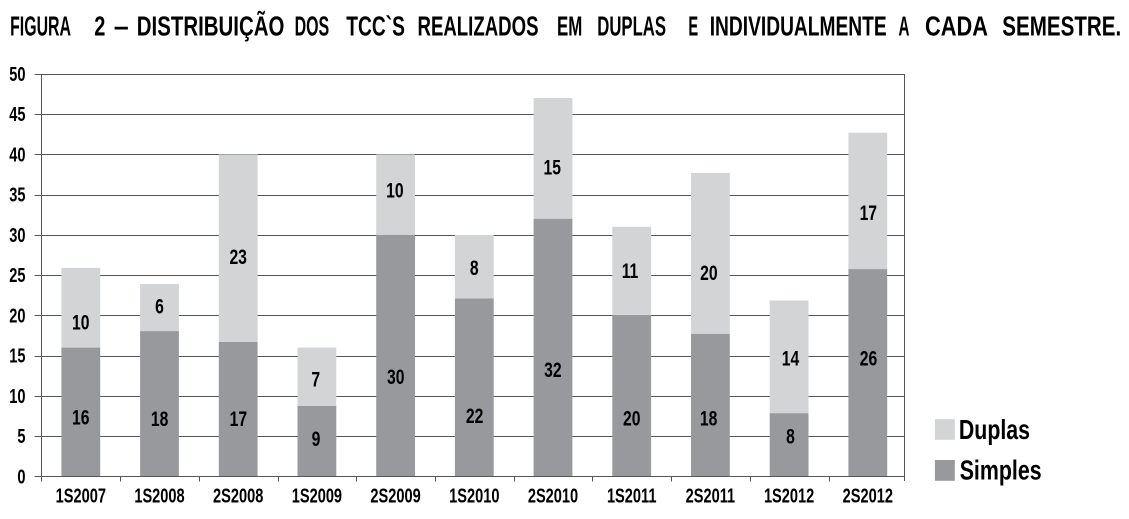 This screenshot has width=1129, height=519. I want to click on svg-text: 1S2007, so click(81, 495).